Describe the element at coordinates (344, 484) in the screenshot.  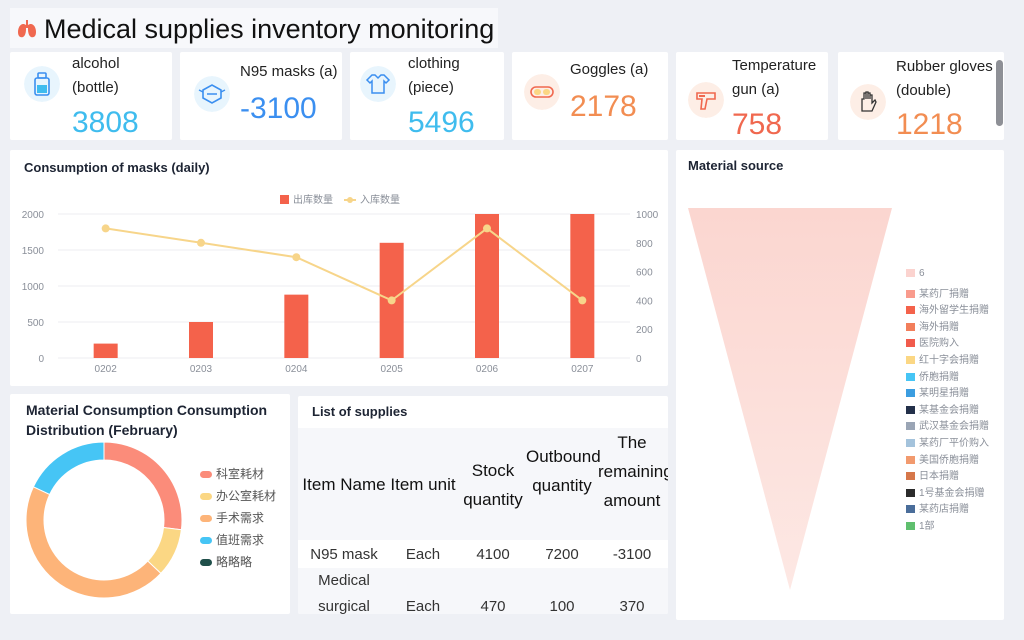
I see `col-header-item-name: Item Name` at that location.